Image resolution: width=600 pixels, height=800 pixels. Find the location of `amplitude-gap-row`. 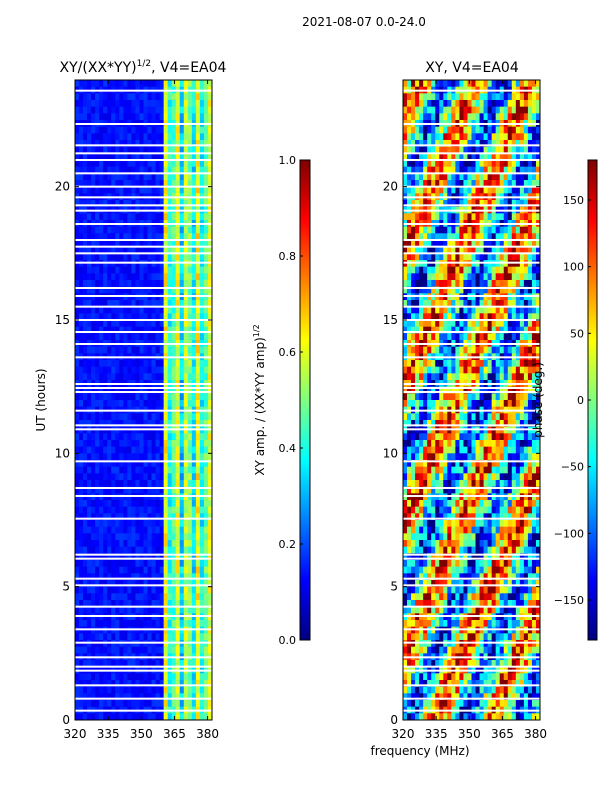

amplitude-gap-row is located at coordinates (143, 320).